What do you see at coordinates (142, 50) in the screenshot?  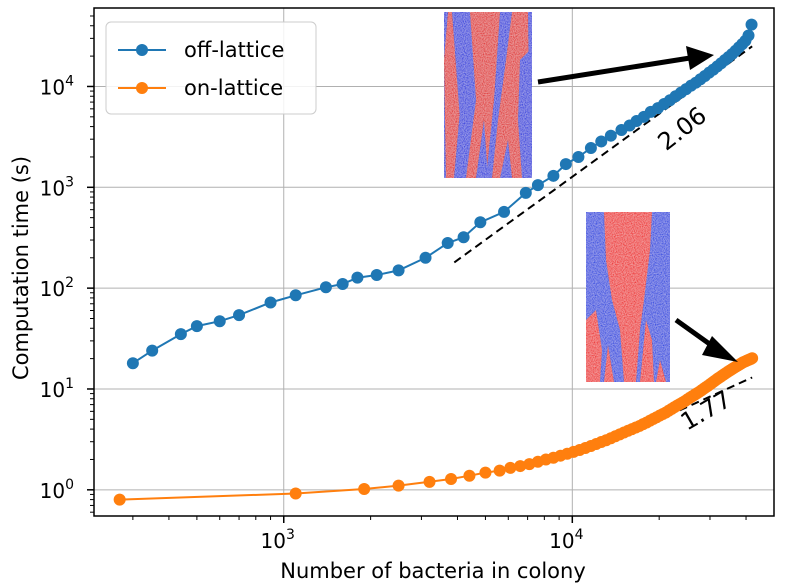 I see `legend-marker-off-lattice` at bounding box center [142, 50].